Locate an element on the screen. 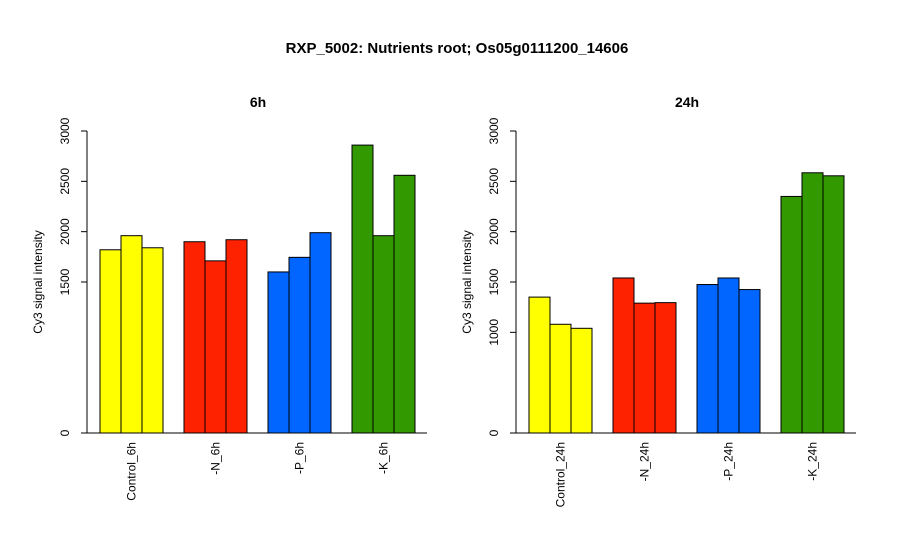 The image size is (900, 550). bar--P_6h-2 is located at coordinates (299, 345).